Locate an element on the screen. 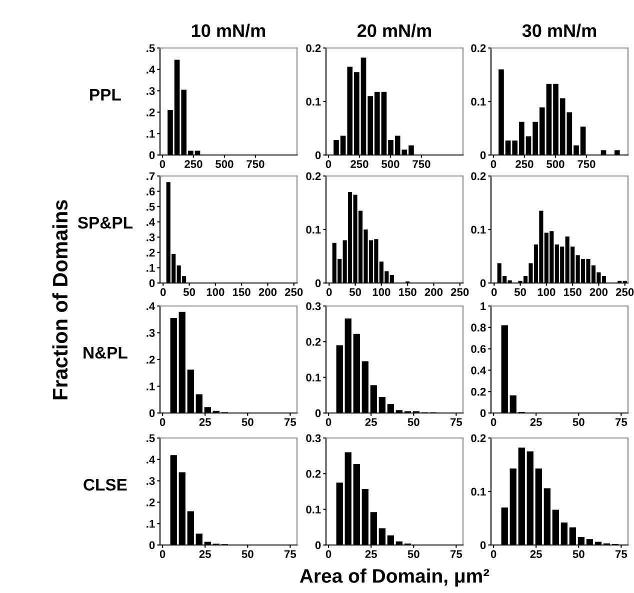 Image resolution: width=634 pixels, height=593 pixels. y-axis-title: CLSE is located at coordinates (105, 484).